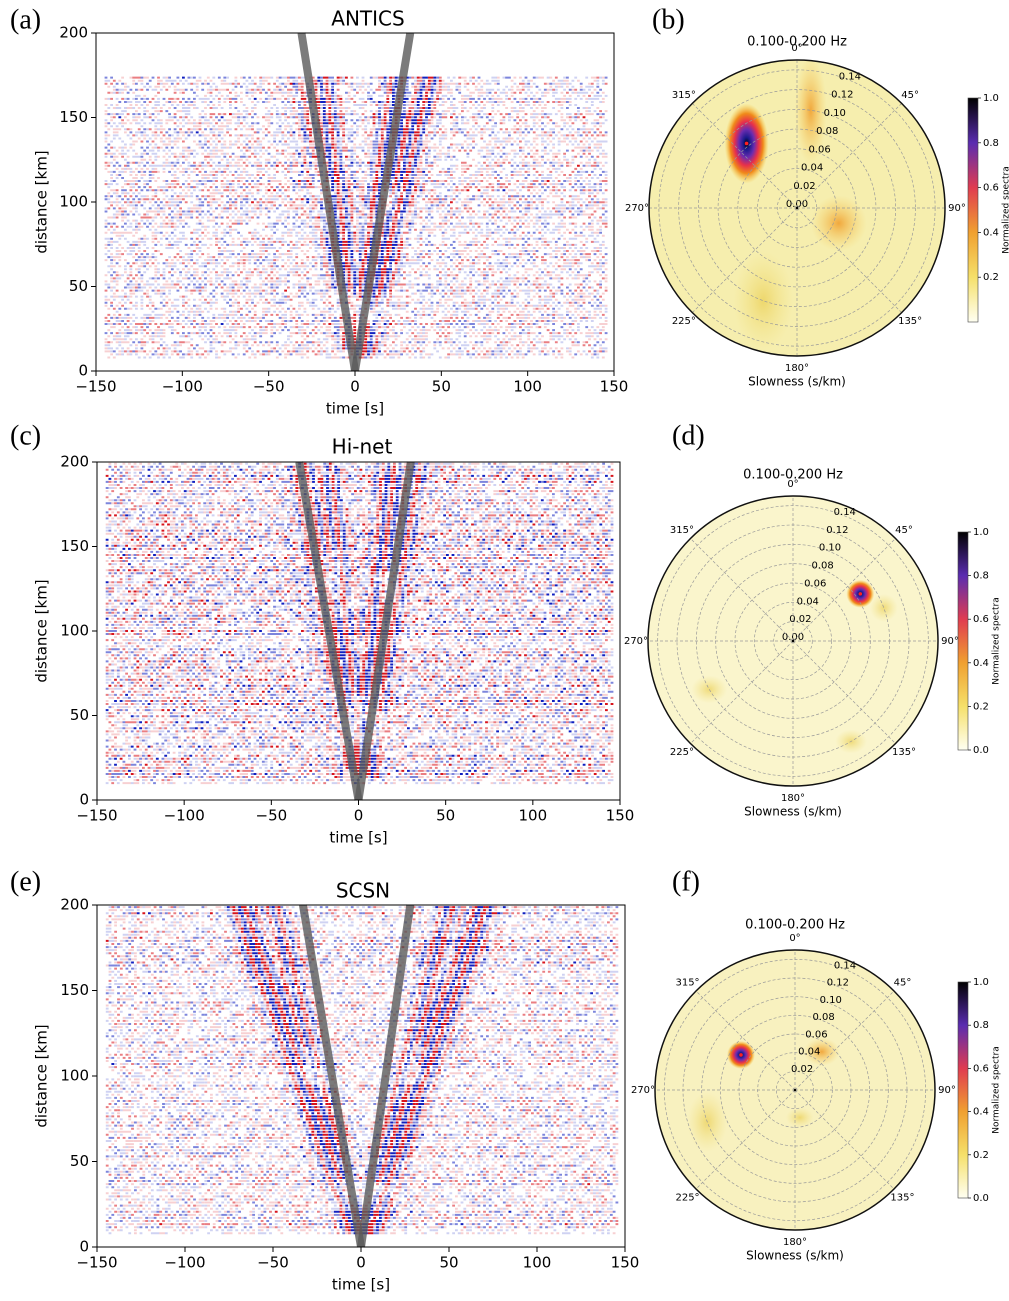  I want to click on colorbar-tick-label: 0.0, so click(981, 1198).